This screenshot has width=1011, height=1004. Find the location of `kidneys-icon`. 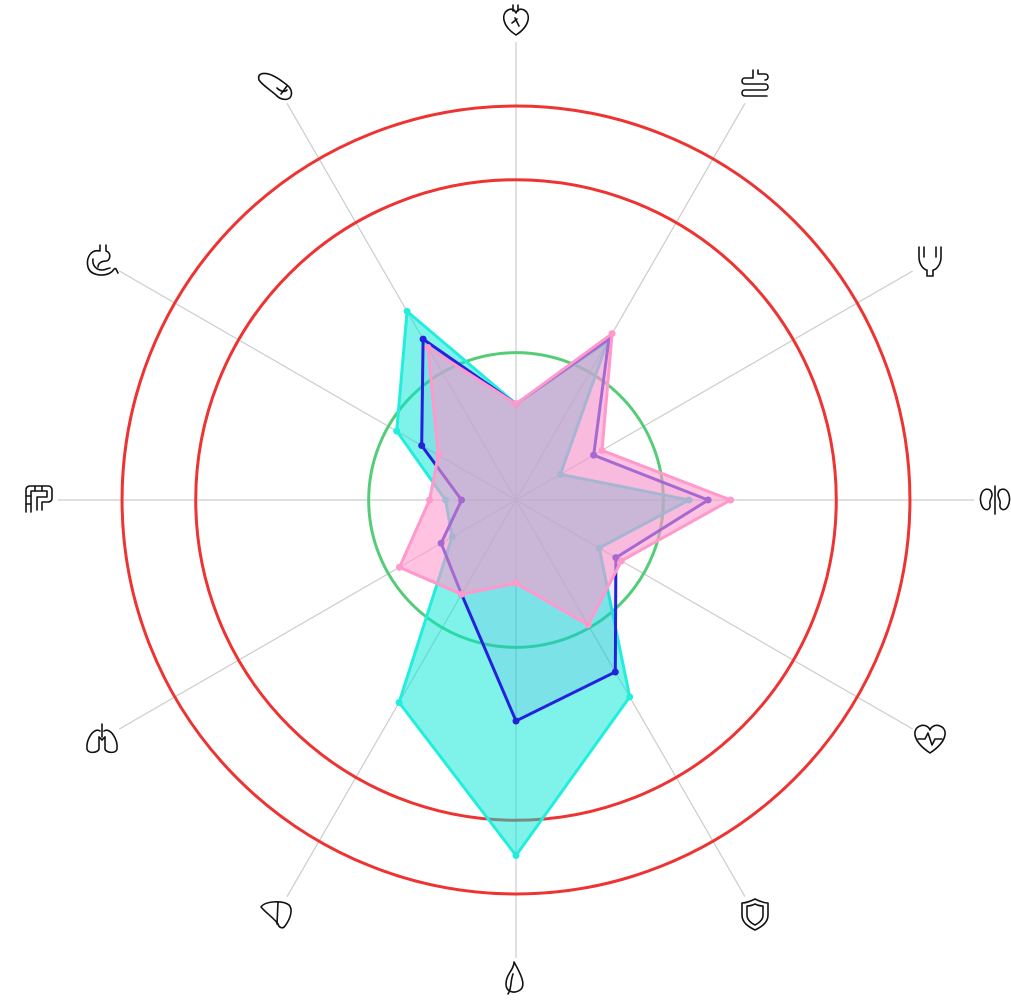

kidneys-icon is located at coordinates (995, 500).